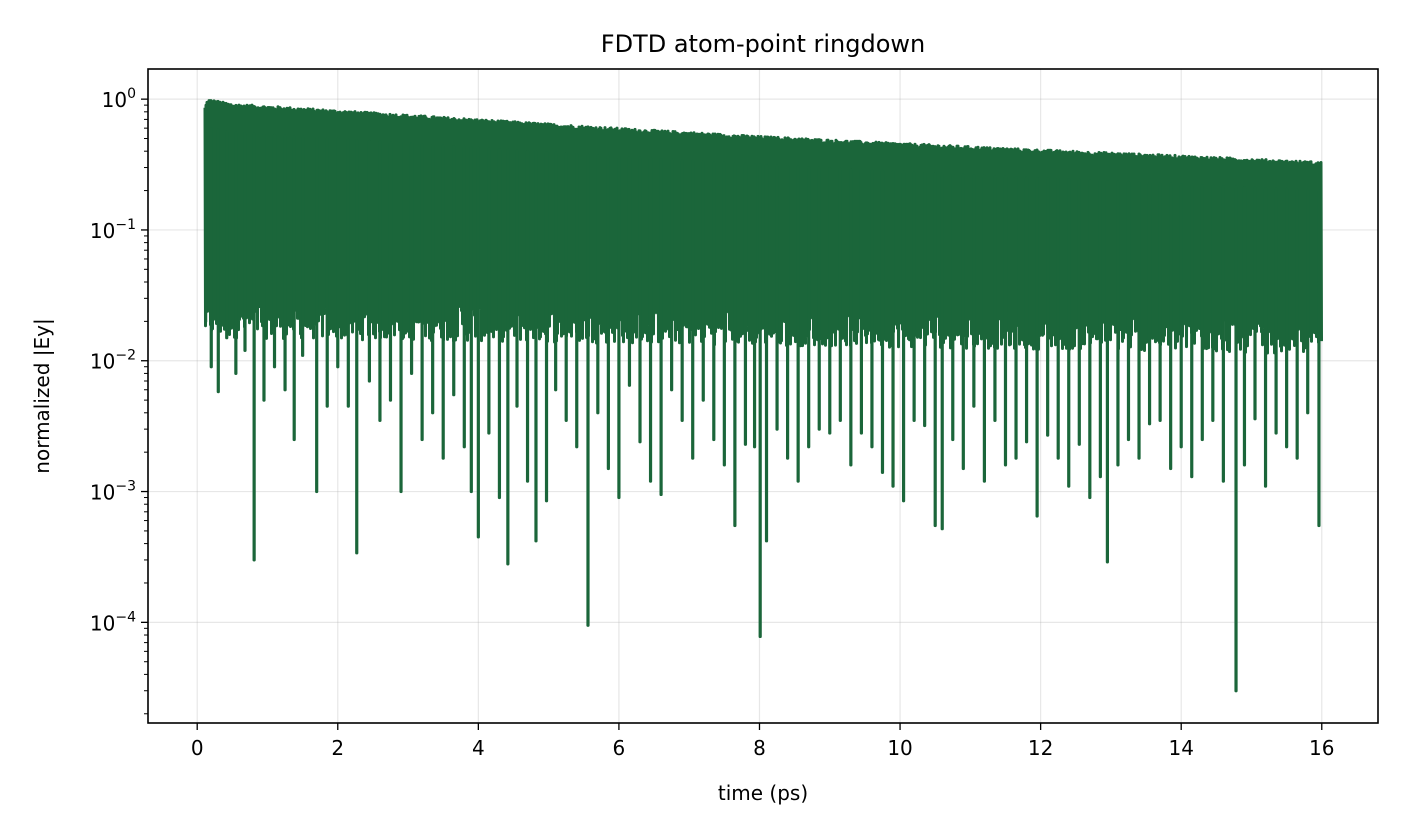  I want to click on x-tick-label: 8, so click(759, 748).